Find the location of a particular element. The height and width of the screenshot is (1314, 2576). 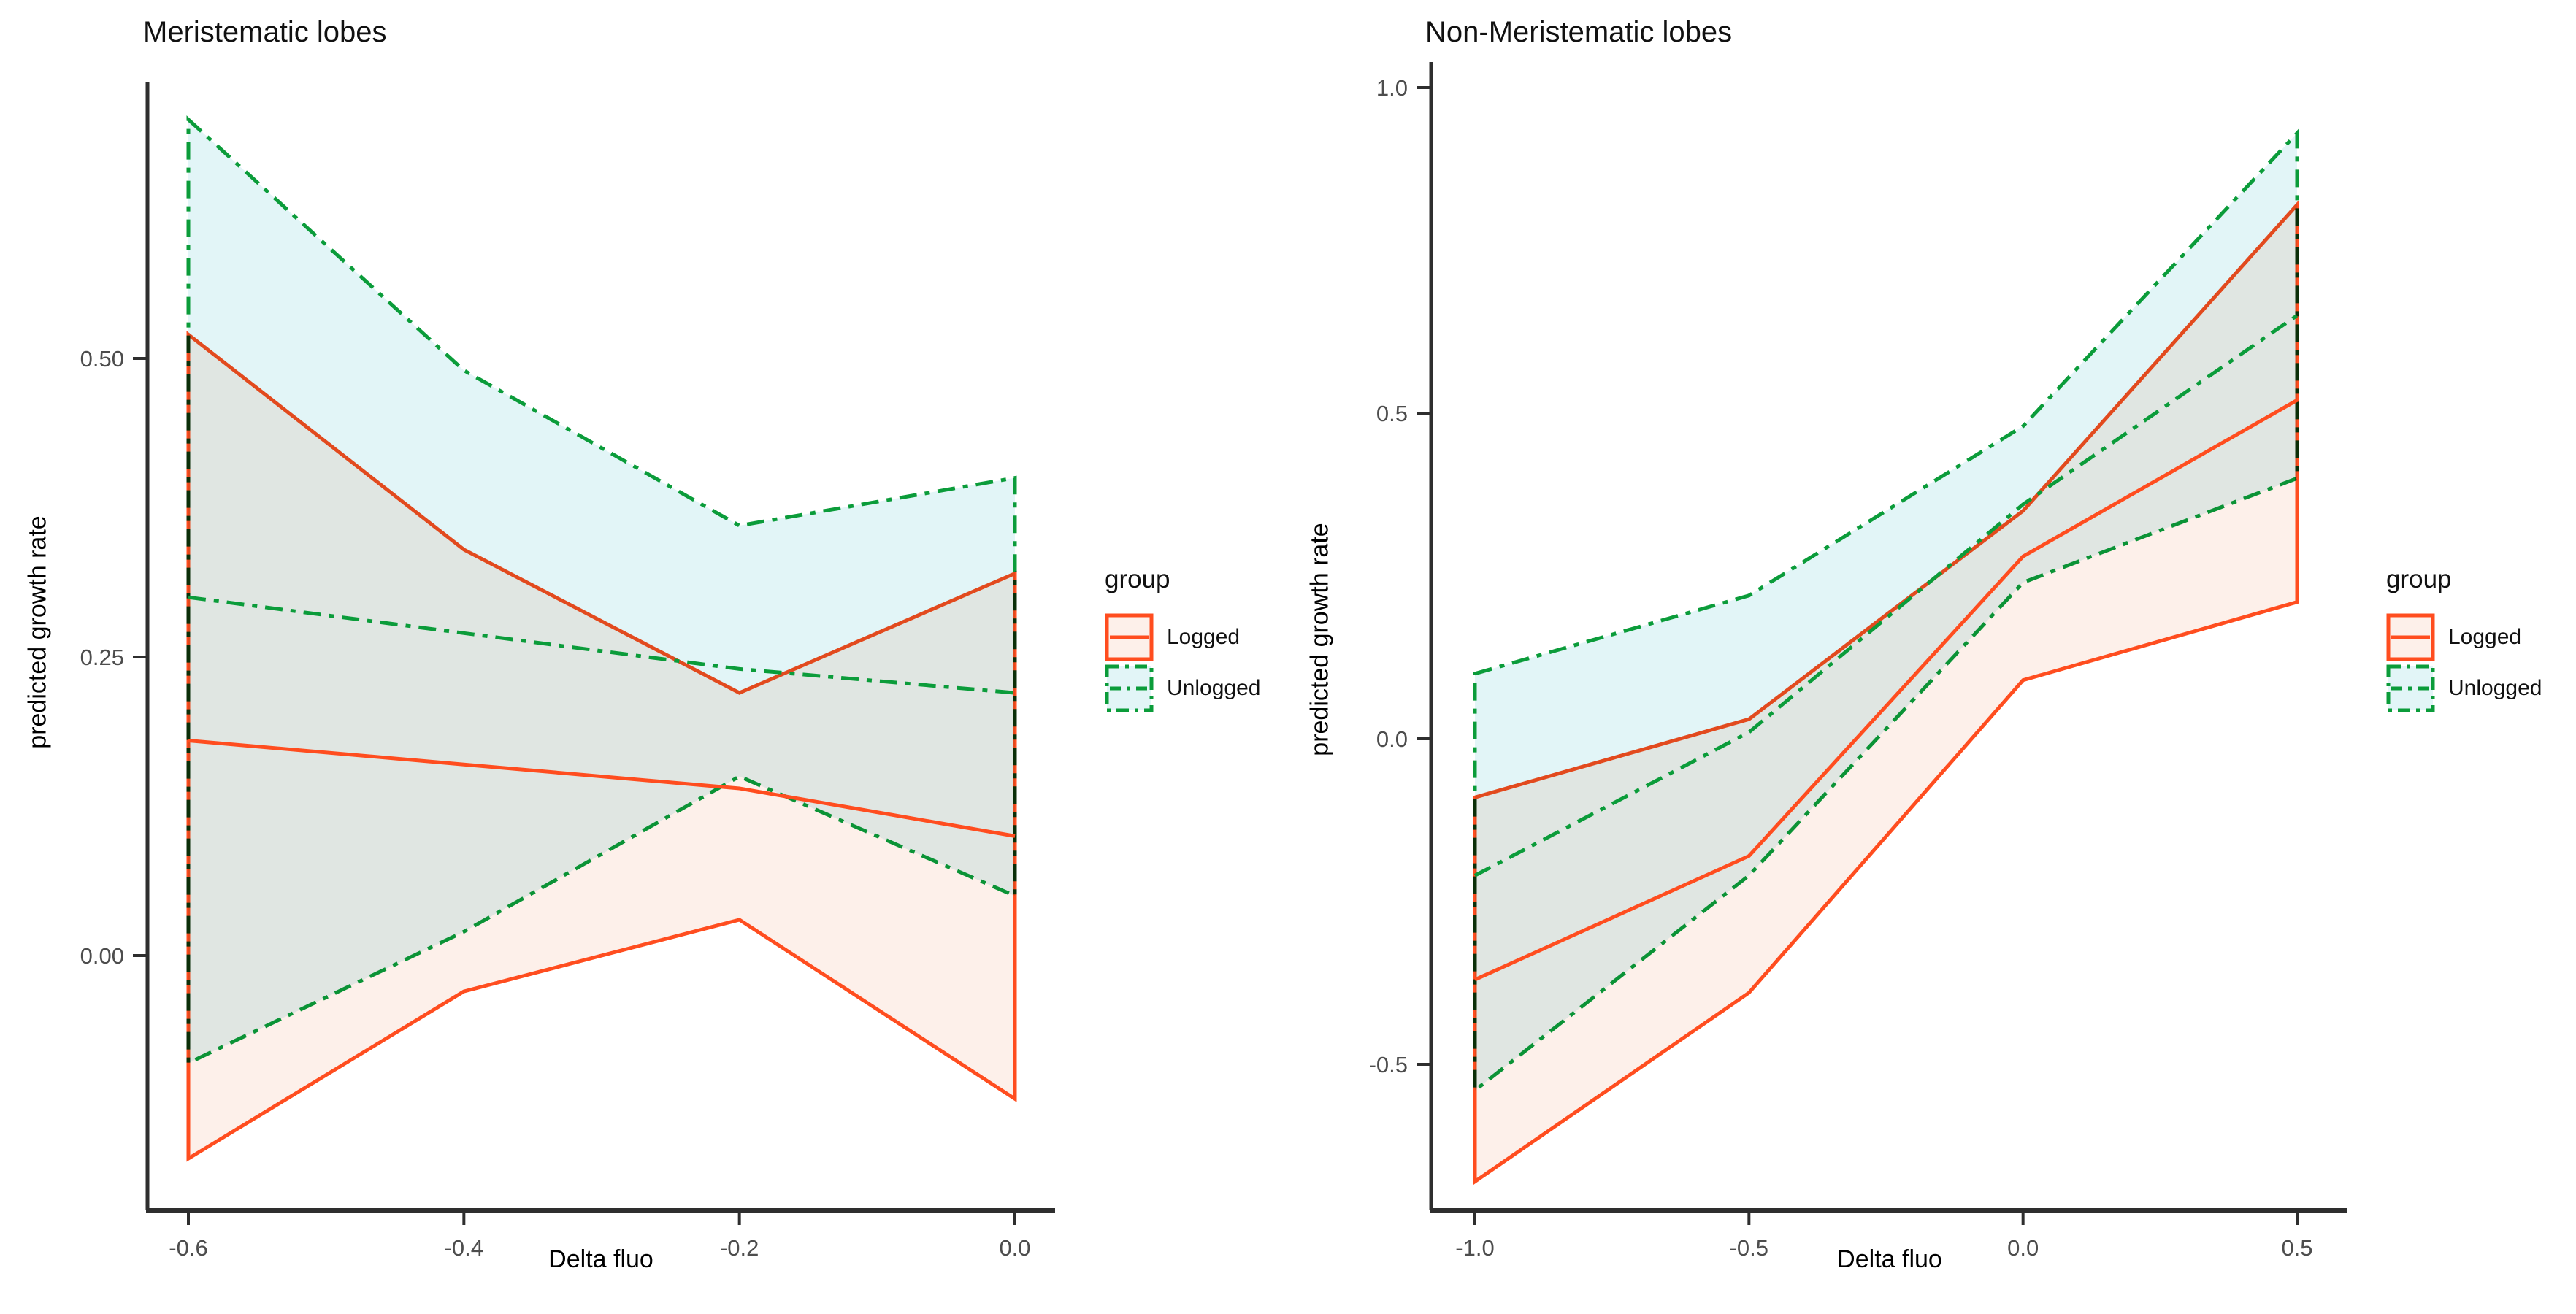

chart-title-non-meristematic: Non-Meristematic lobes is located at coordinates (1579, 32).